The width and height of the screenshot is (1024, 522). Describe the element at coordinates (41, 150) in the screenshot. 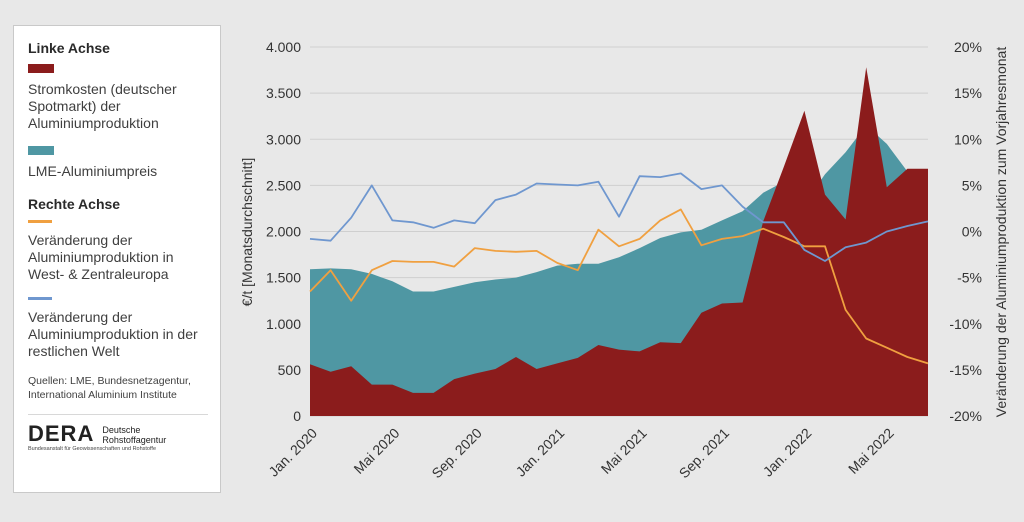

I see `legend-swatch-lme` at that location.